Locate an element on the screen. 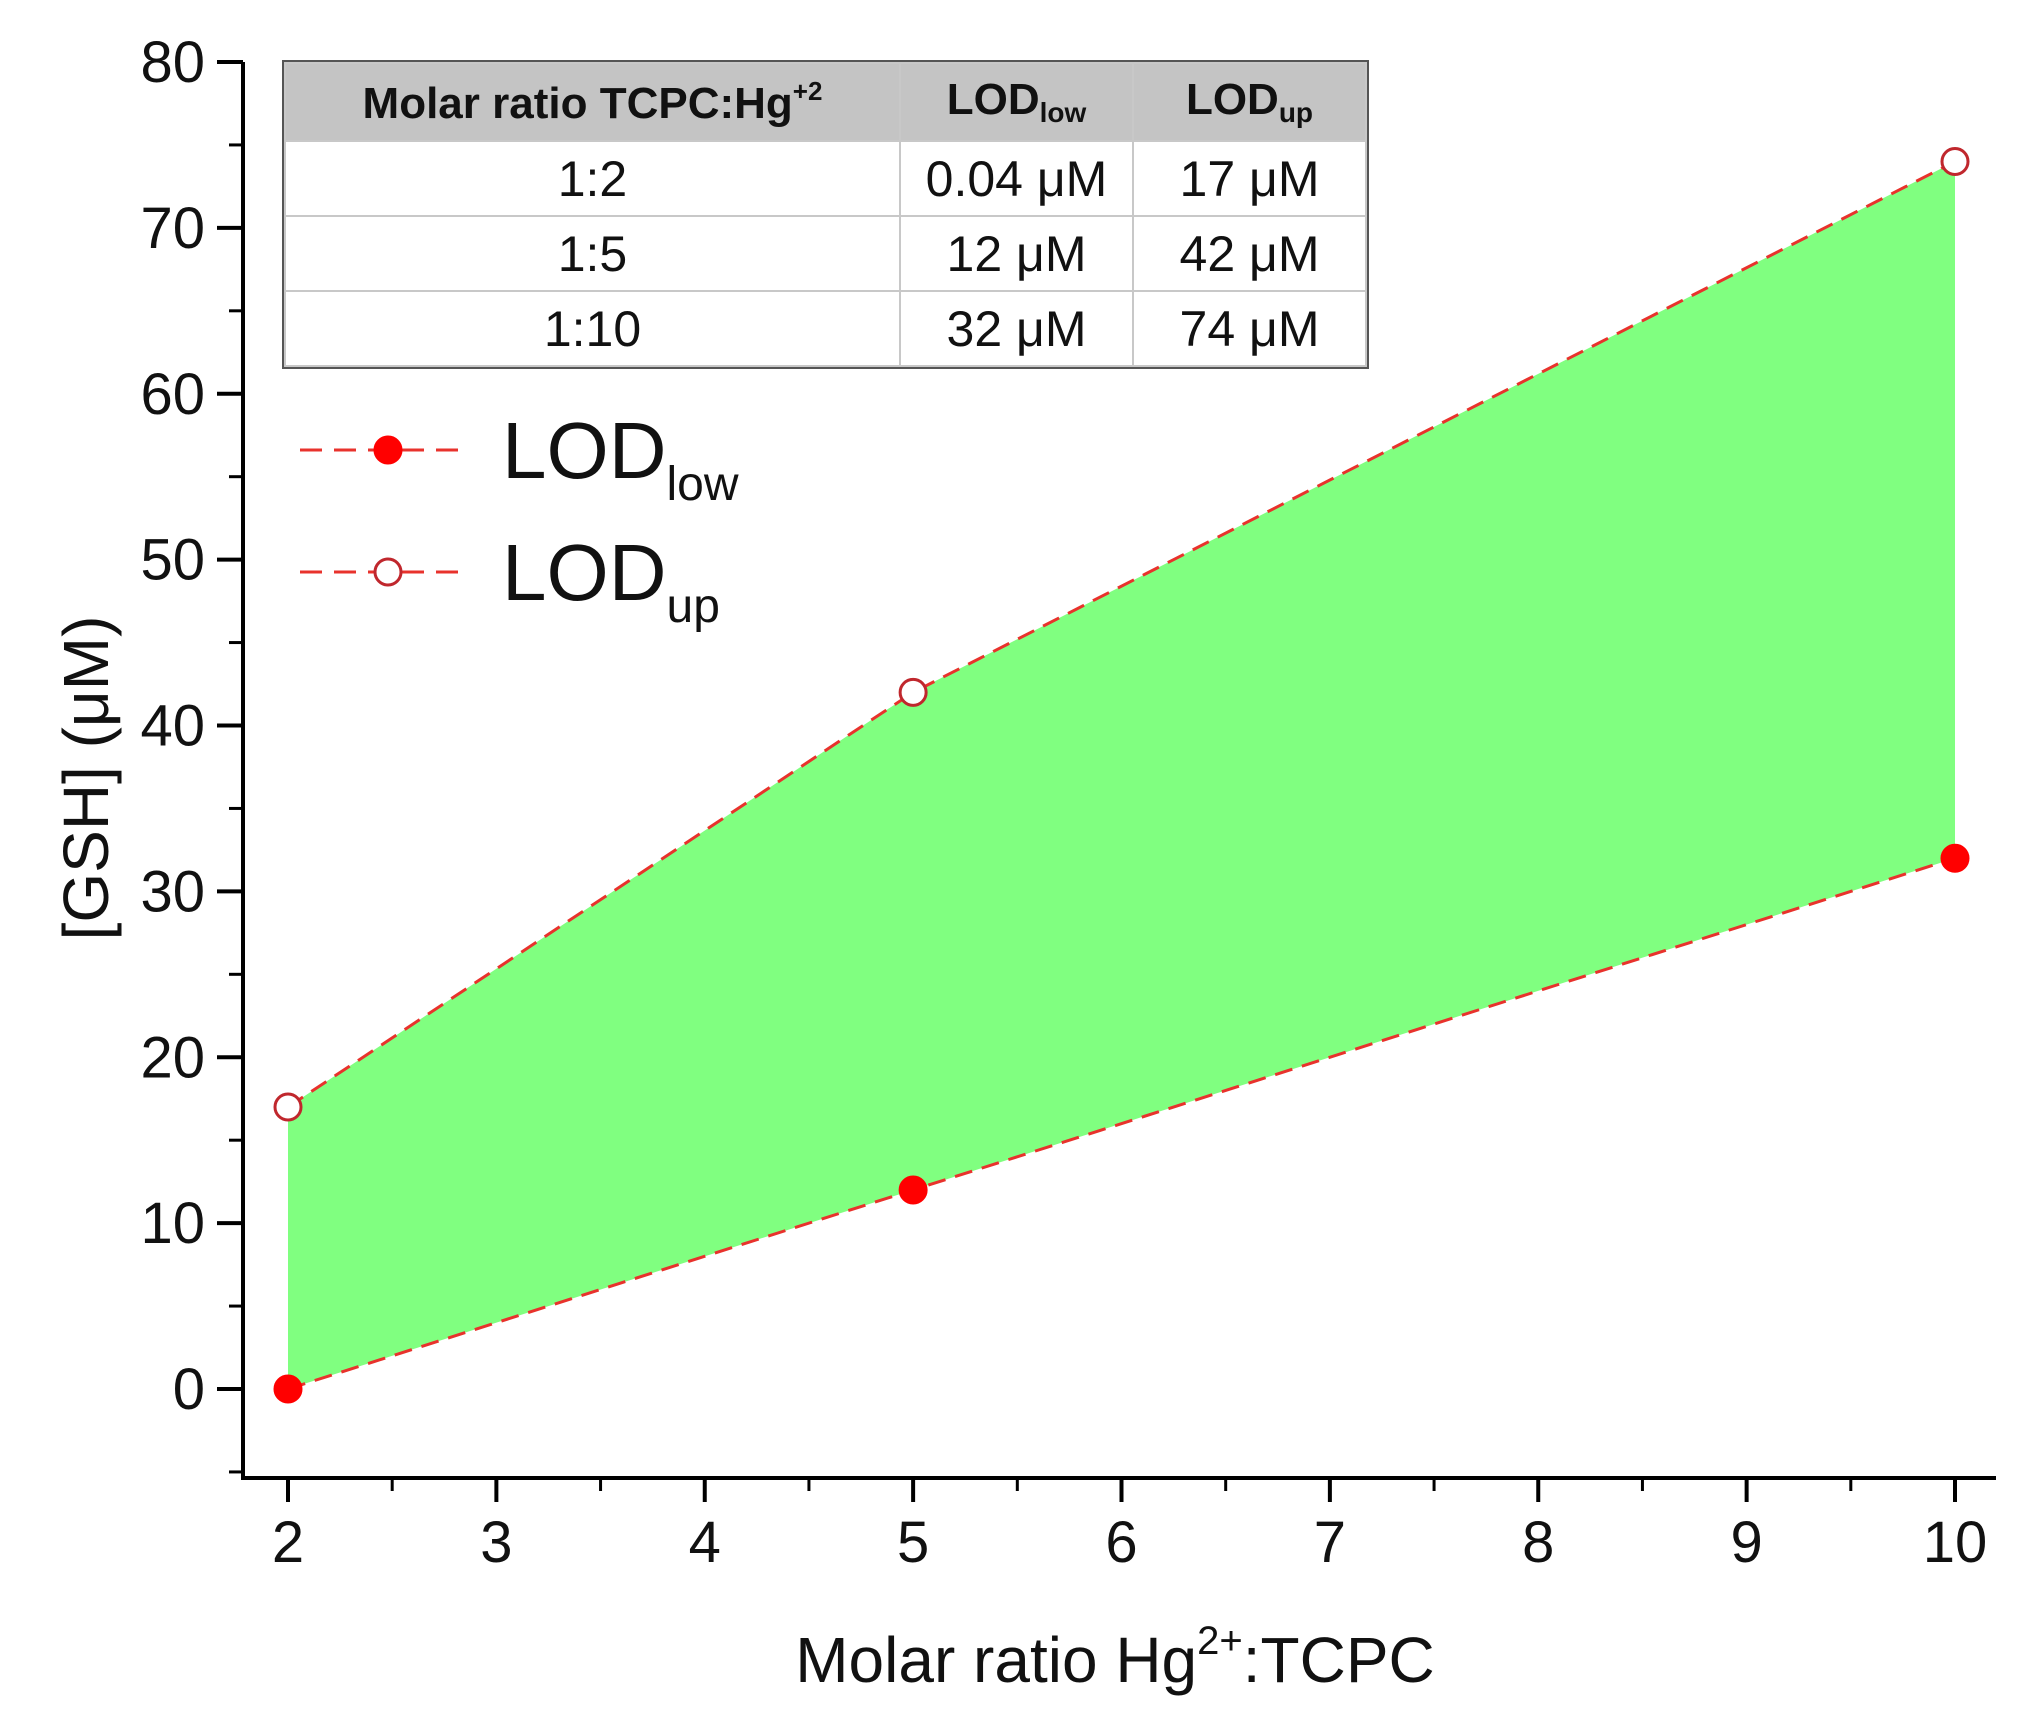  x-axis-title-sup: 2+ is located at coordinates (1220, 1641).